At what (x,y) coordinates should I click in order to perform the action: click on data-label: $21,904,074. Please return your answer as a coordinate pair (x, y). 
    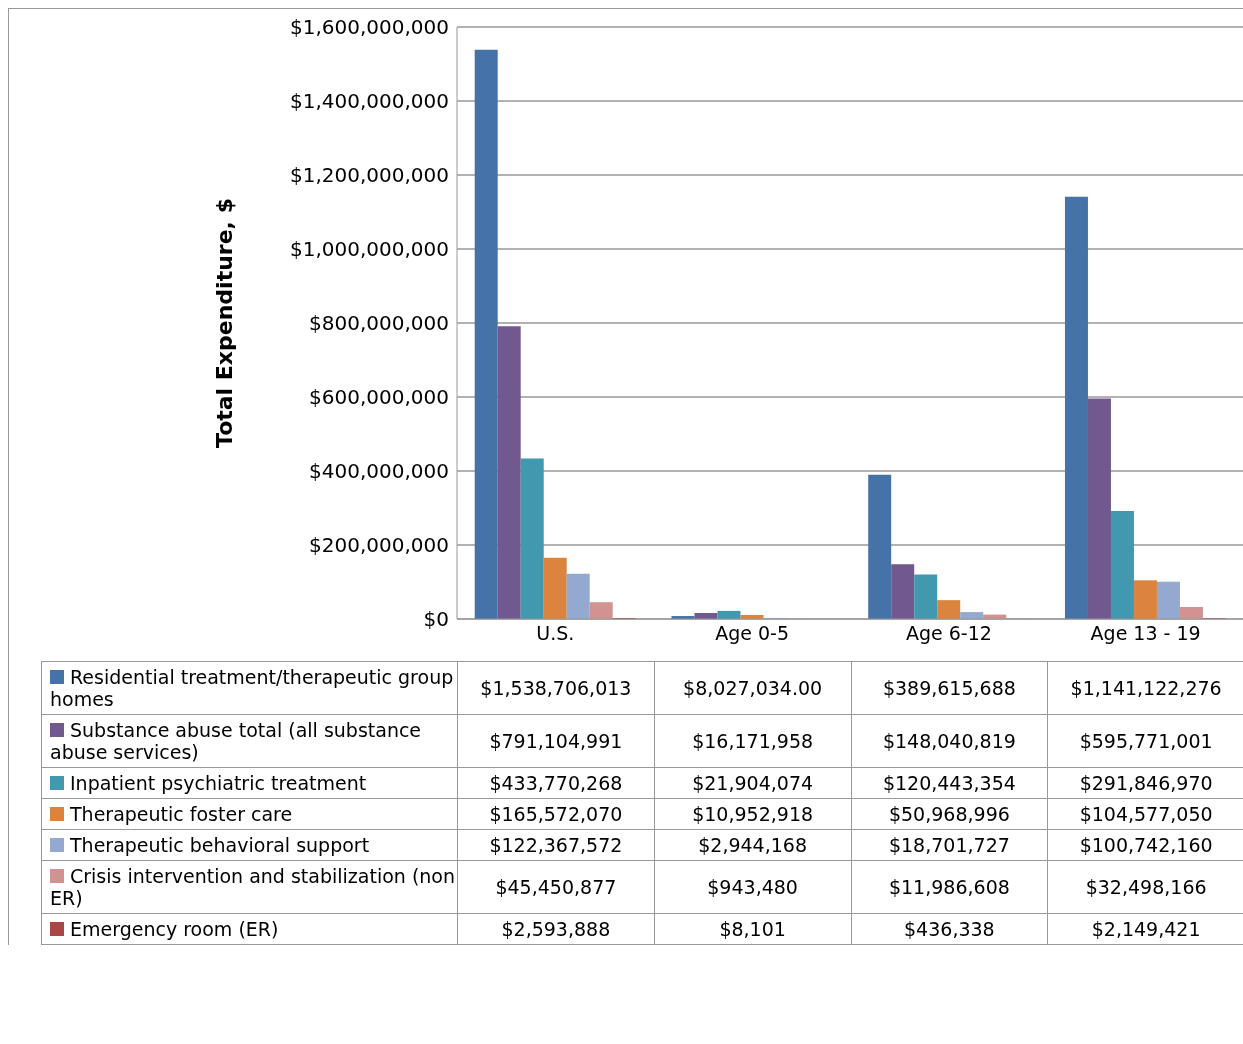
    Looking at the image, I should click on (752, 783).